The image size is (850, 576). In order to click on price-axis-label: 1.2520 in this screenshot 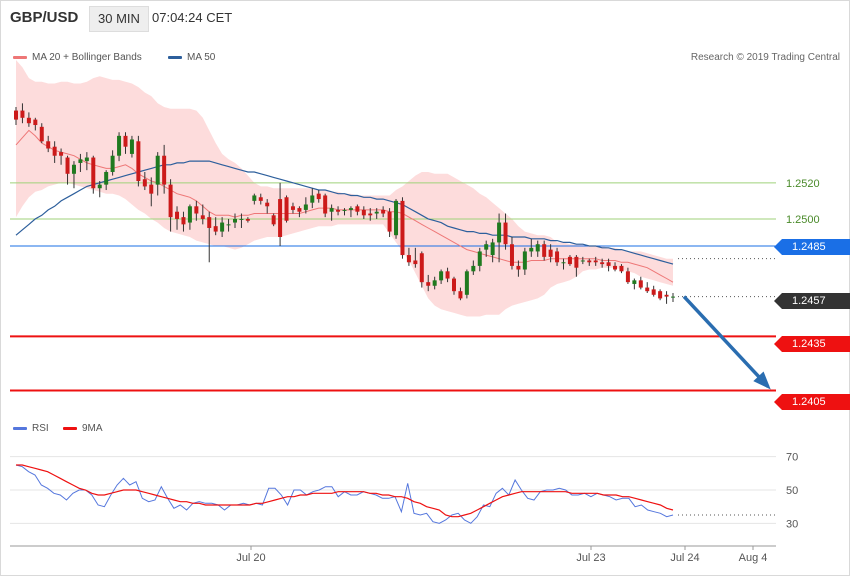, I will do `click(803, 184)`.